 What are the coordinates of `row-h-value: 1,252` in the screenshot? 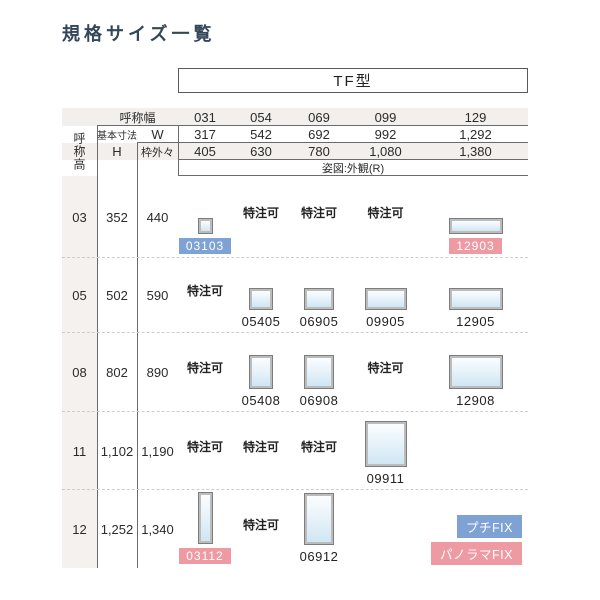 It's located at (117, 529).